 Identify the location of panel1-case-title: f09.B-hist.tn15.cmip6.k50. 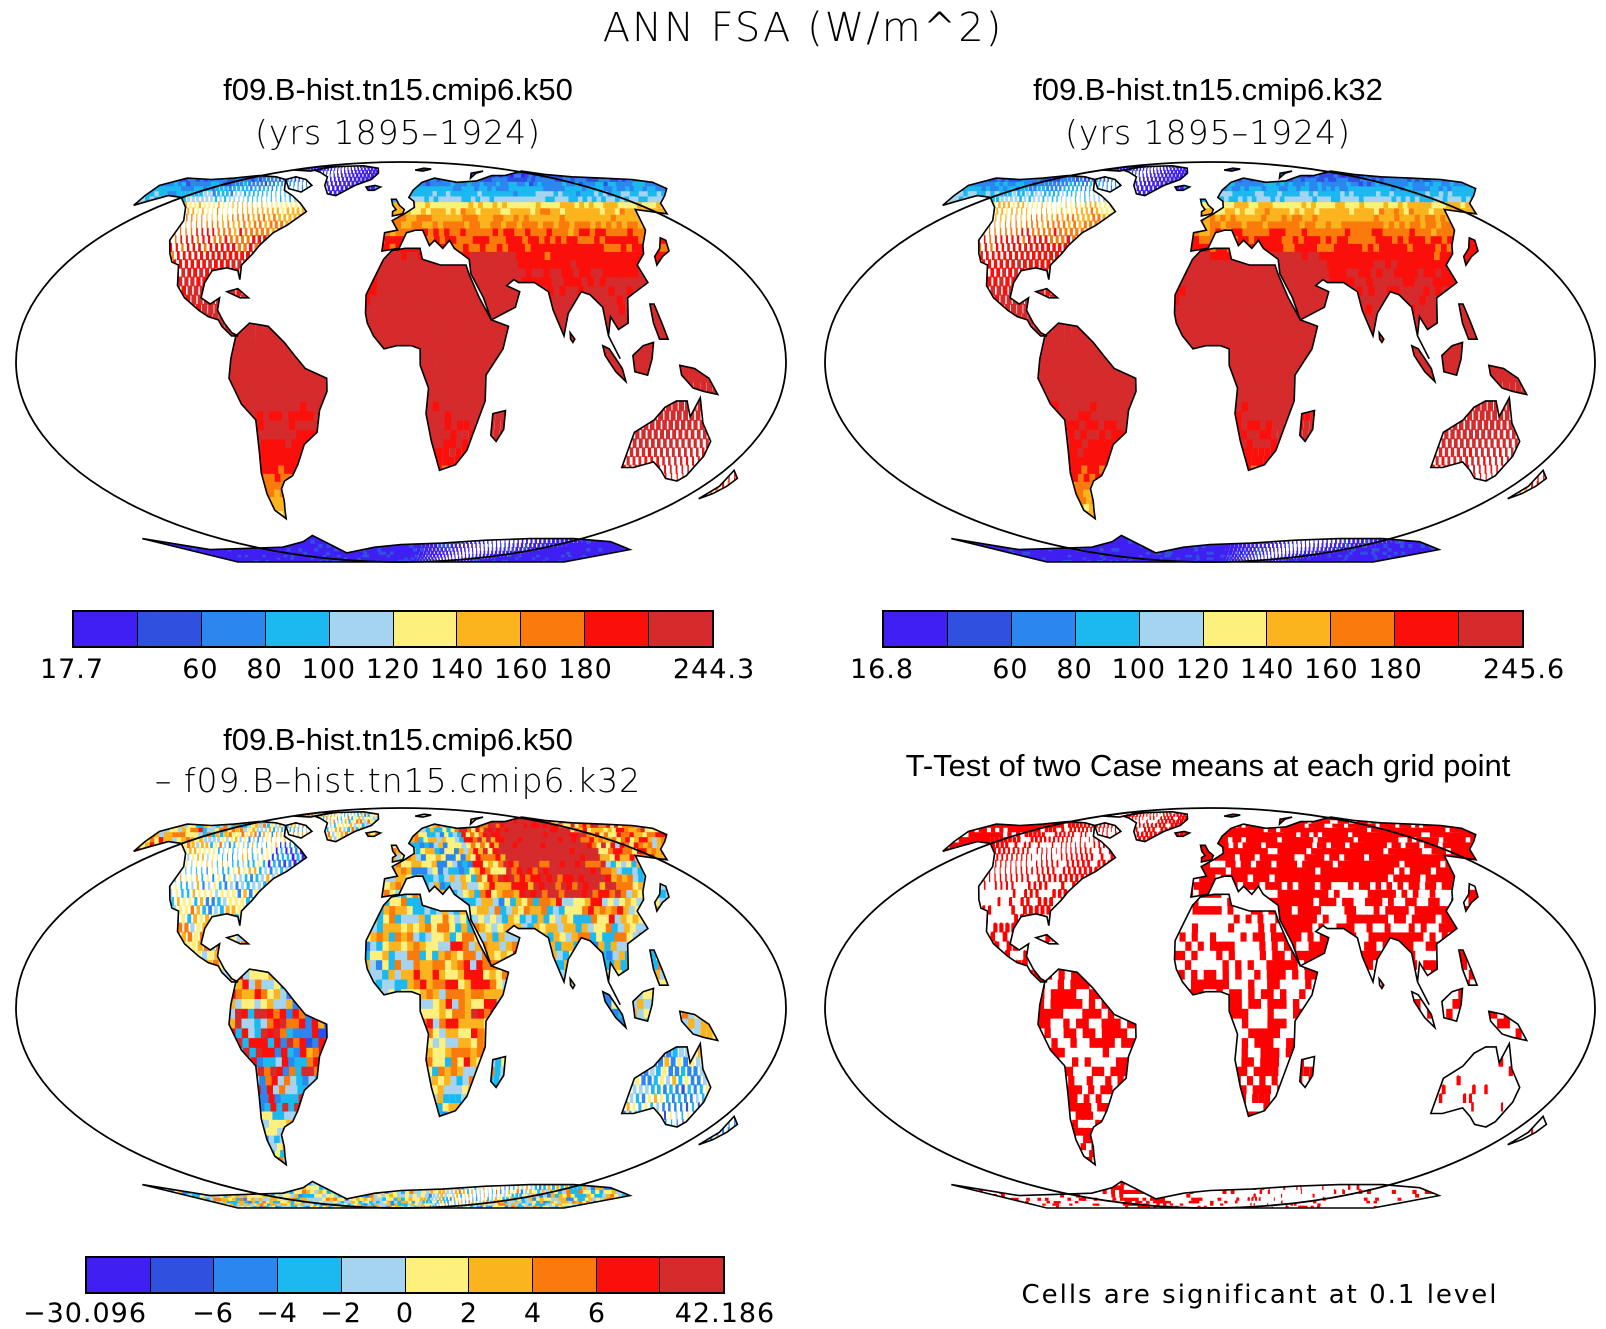
(398, 89).